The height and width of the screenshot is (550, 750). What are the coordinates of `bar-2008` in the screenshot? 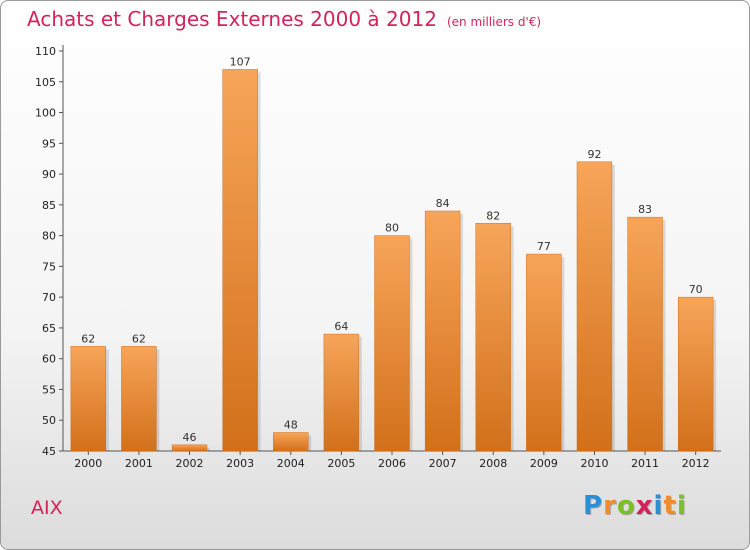 It's located at (493, 337).